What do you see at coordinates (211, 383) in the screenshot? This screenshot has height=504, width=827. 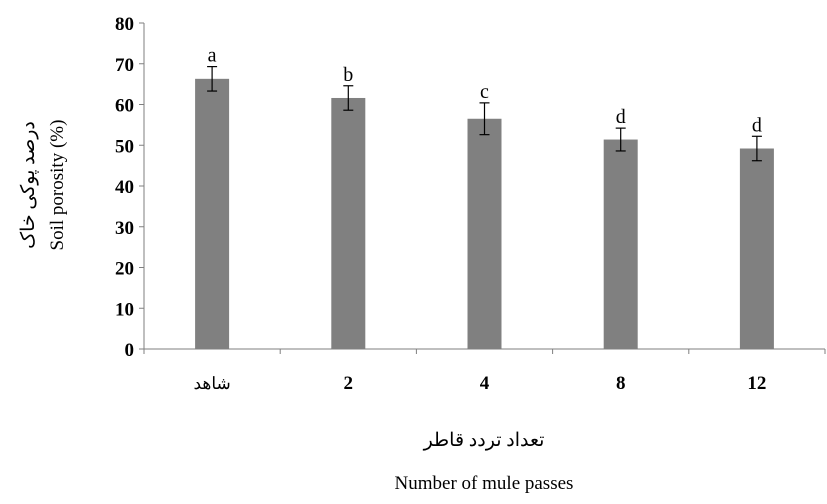 I see `x-tick-label: شاهد` at bounding box center [211, 383].